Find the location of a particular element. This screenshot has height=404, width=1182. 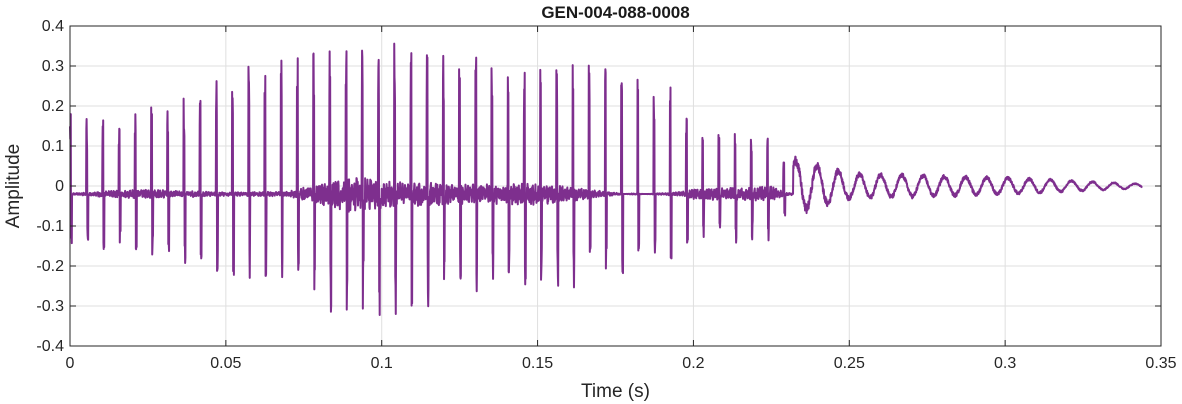

x-tick-label: 0.25 is located at coordinates (849, 363).